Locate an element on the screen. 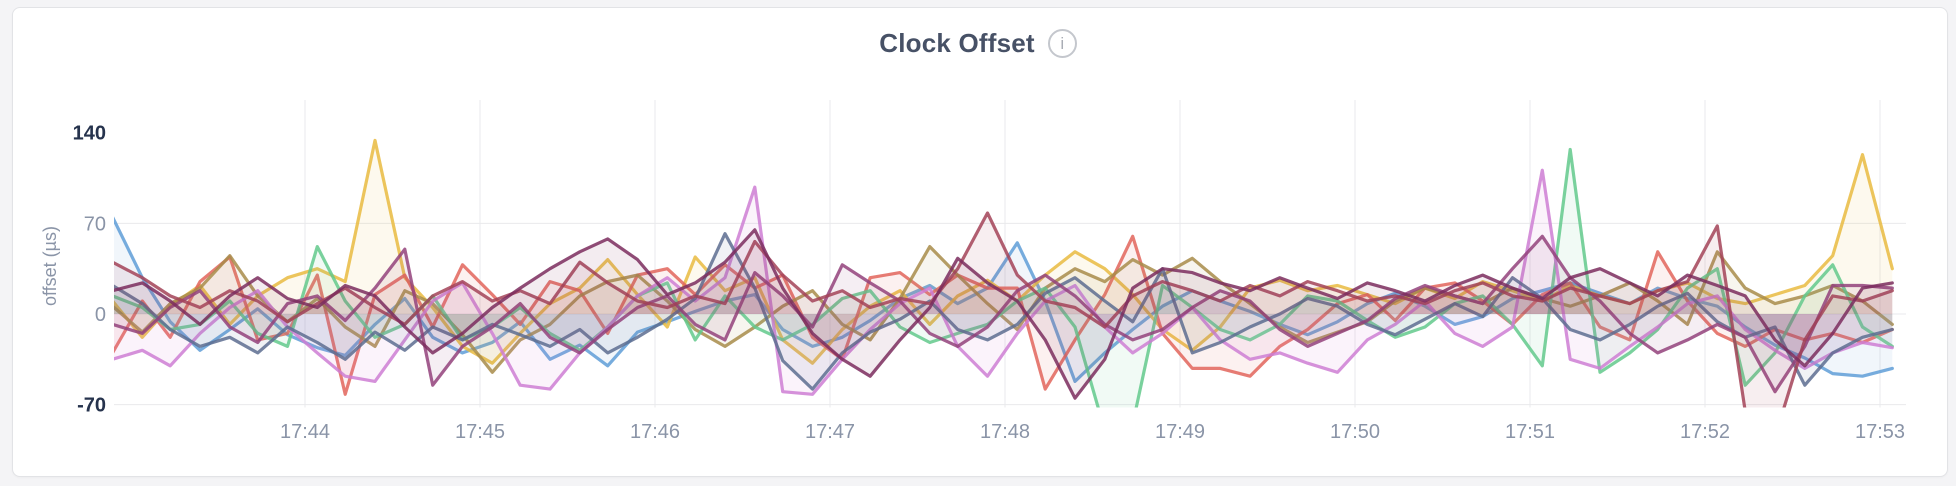  y-tick-label: 140 is located at coordinates (89, 134).